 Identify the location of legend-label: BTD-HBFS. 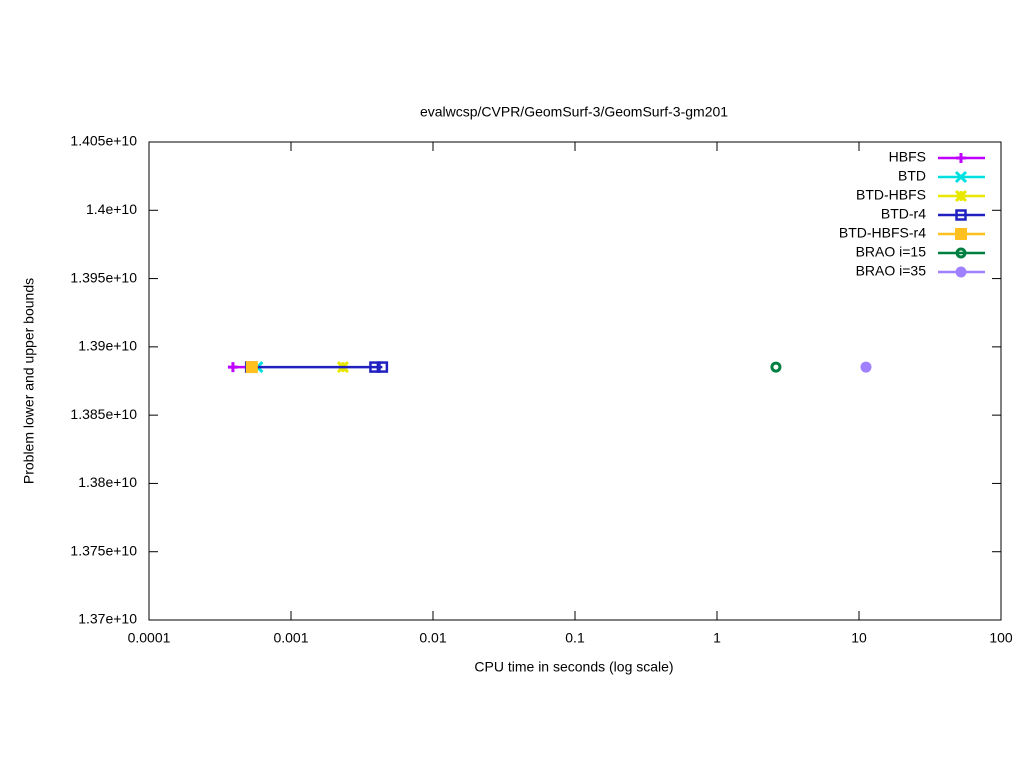
(891, 195).